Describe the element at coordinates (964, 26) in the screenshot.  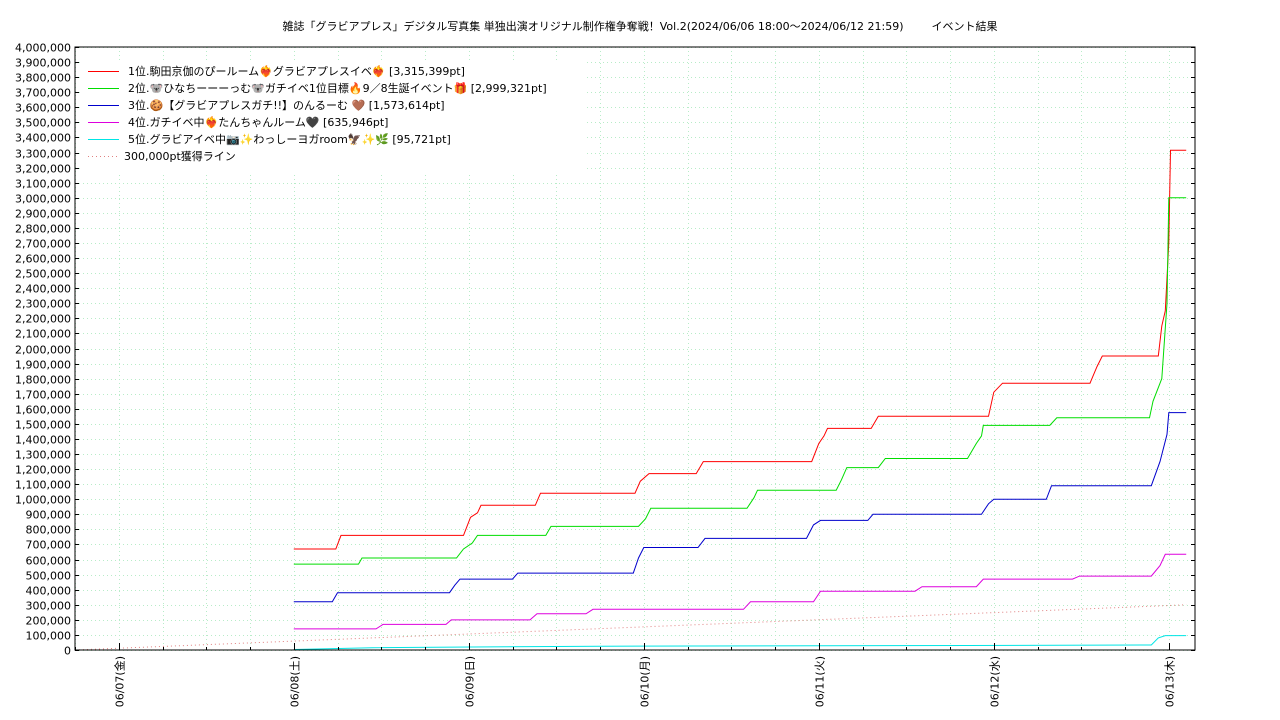
I see `chart-subtitle: イベント結果` at that location.